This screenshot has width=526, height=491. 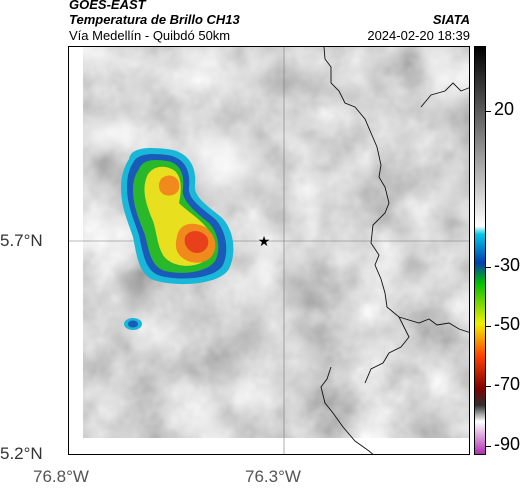 I want to click on no-data-strip-left, so click(x=76, y=250).